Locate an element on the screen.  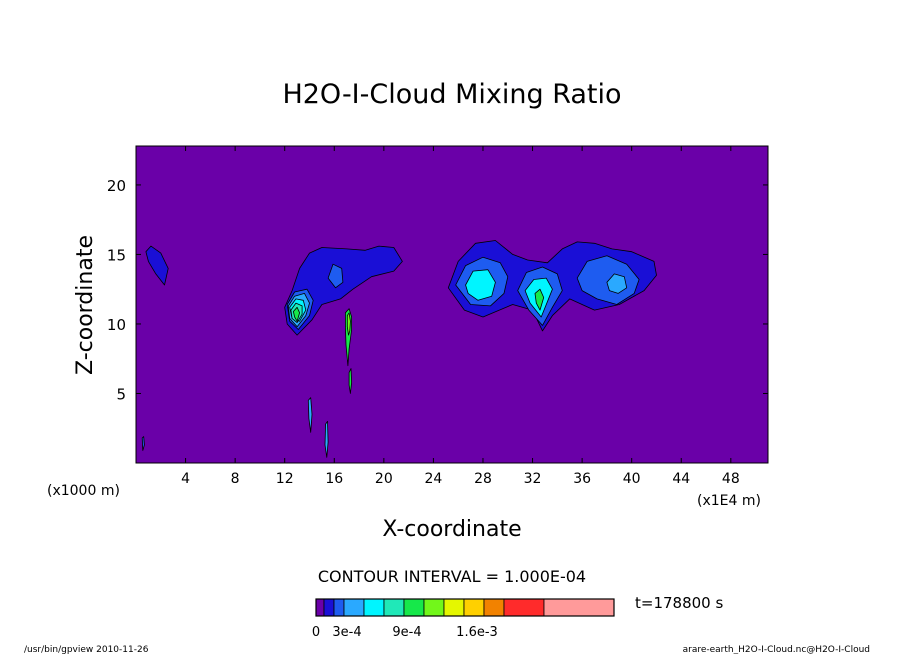
x-tick-label: 44 is located at coordinates (681, 479).